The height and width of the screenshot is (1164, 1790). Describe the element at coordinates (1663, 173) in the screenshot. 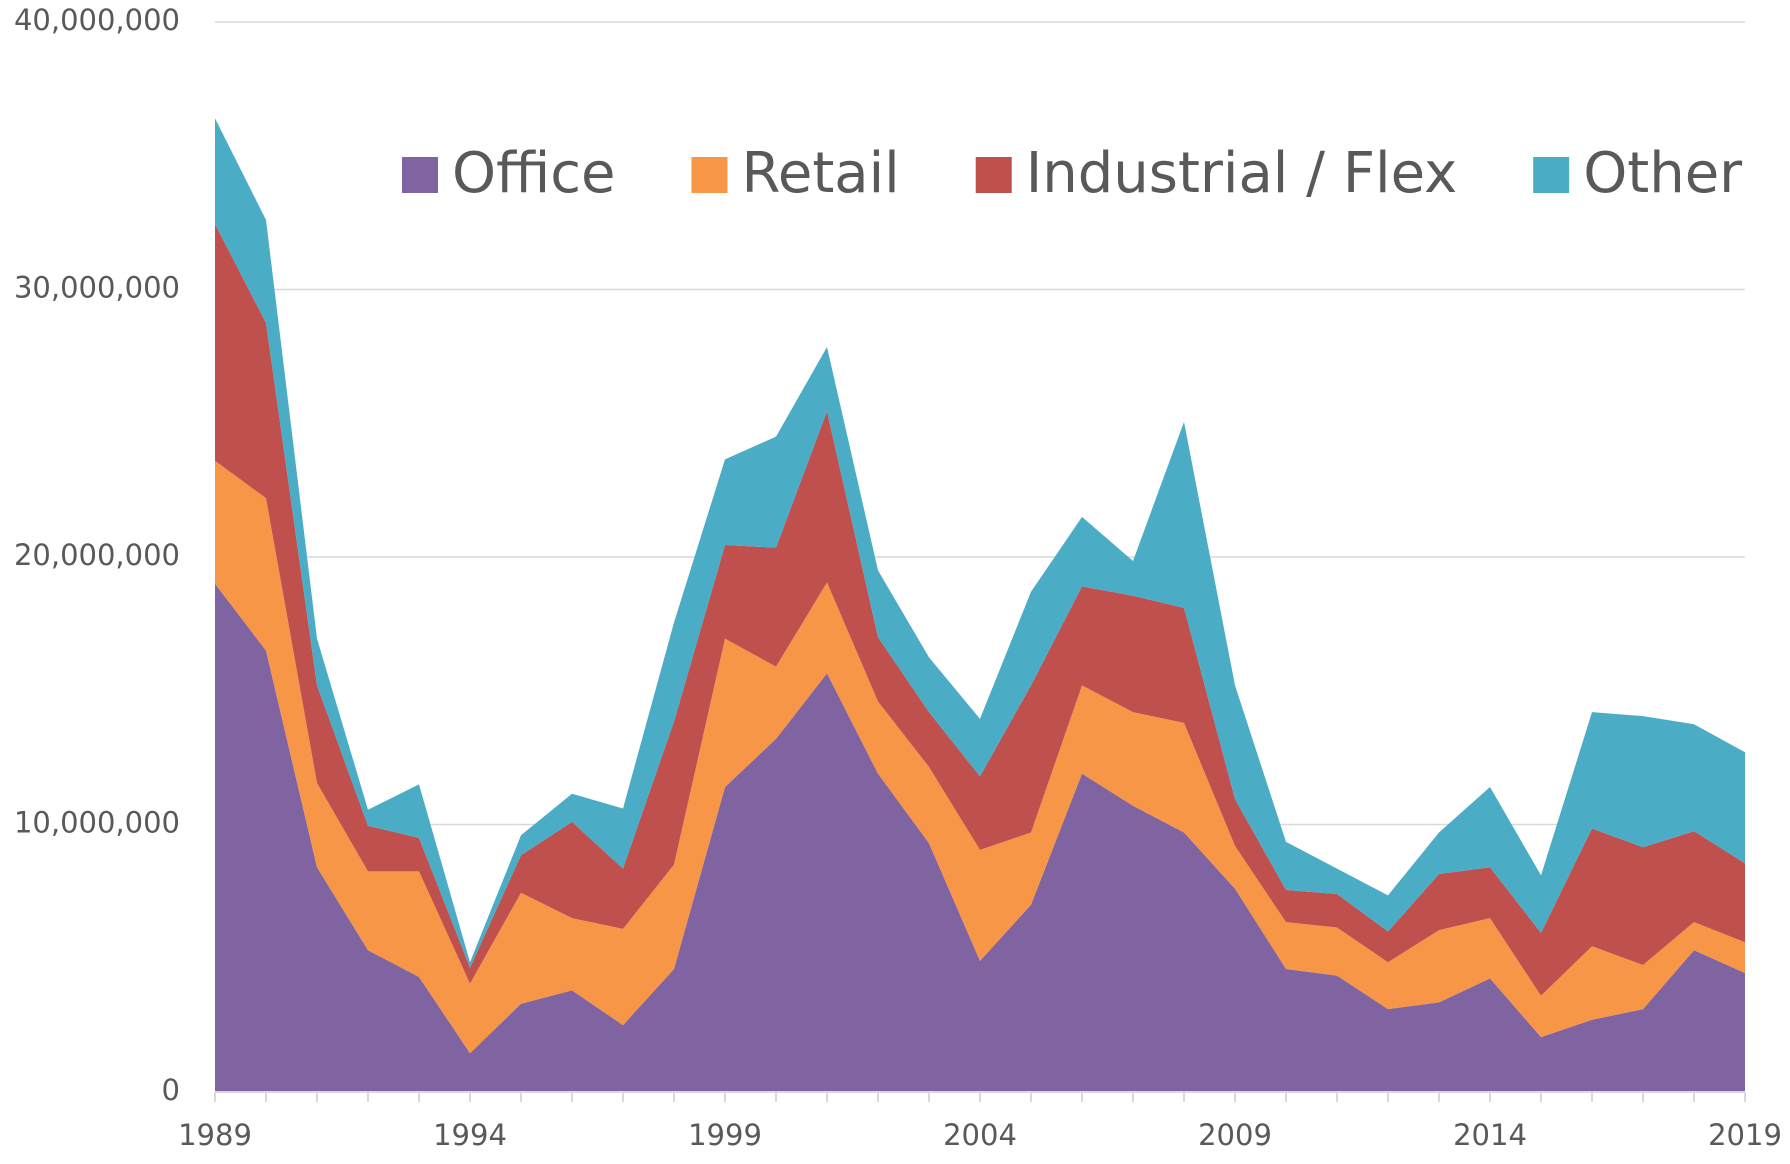

I see `legend-label: Other` at that location.